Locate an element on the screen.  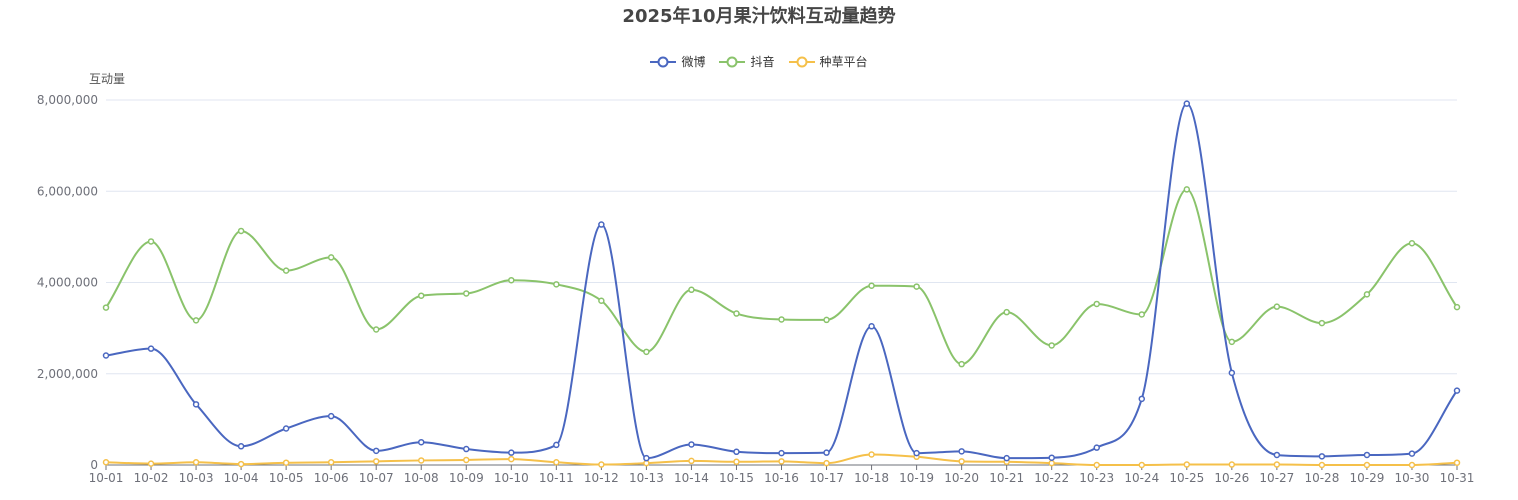
legend-swatch-douyin is located at coordinates (732, 61).